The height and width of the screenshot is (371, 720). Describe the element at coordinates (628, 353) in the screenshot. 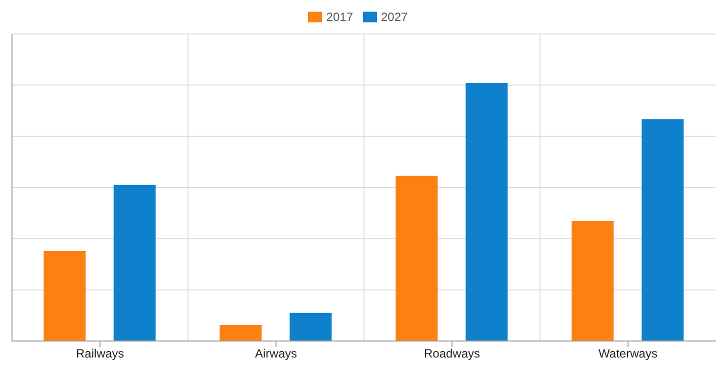

I see `x-tick-label: Waterways` at that location.